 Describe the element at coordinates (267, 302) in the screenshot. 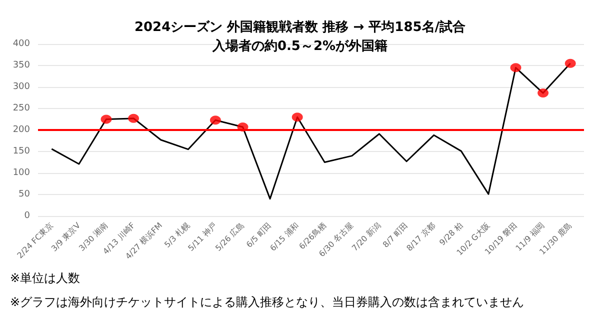

I see `text: ※グラフは海外向けチケットサイトによる購入推移となり、当日券購入の数は含まれていません` at that location.